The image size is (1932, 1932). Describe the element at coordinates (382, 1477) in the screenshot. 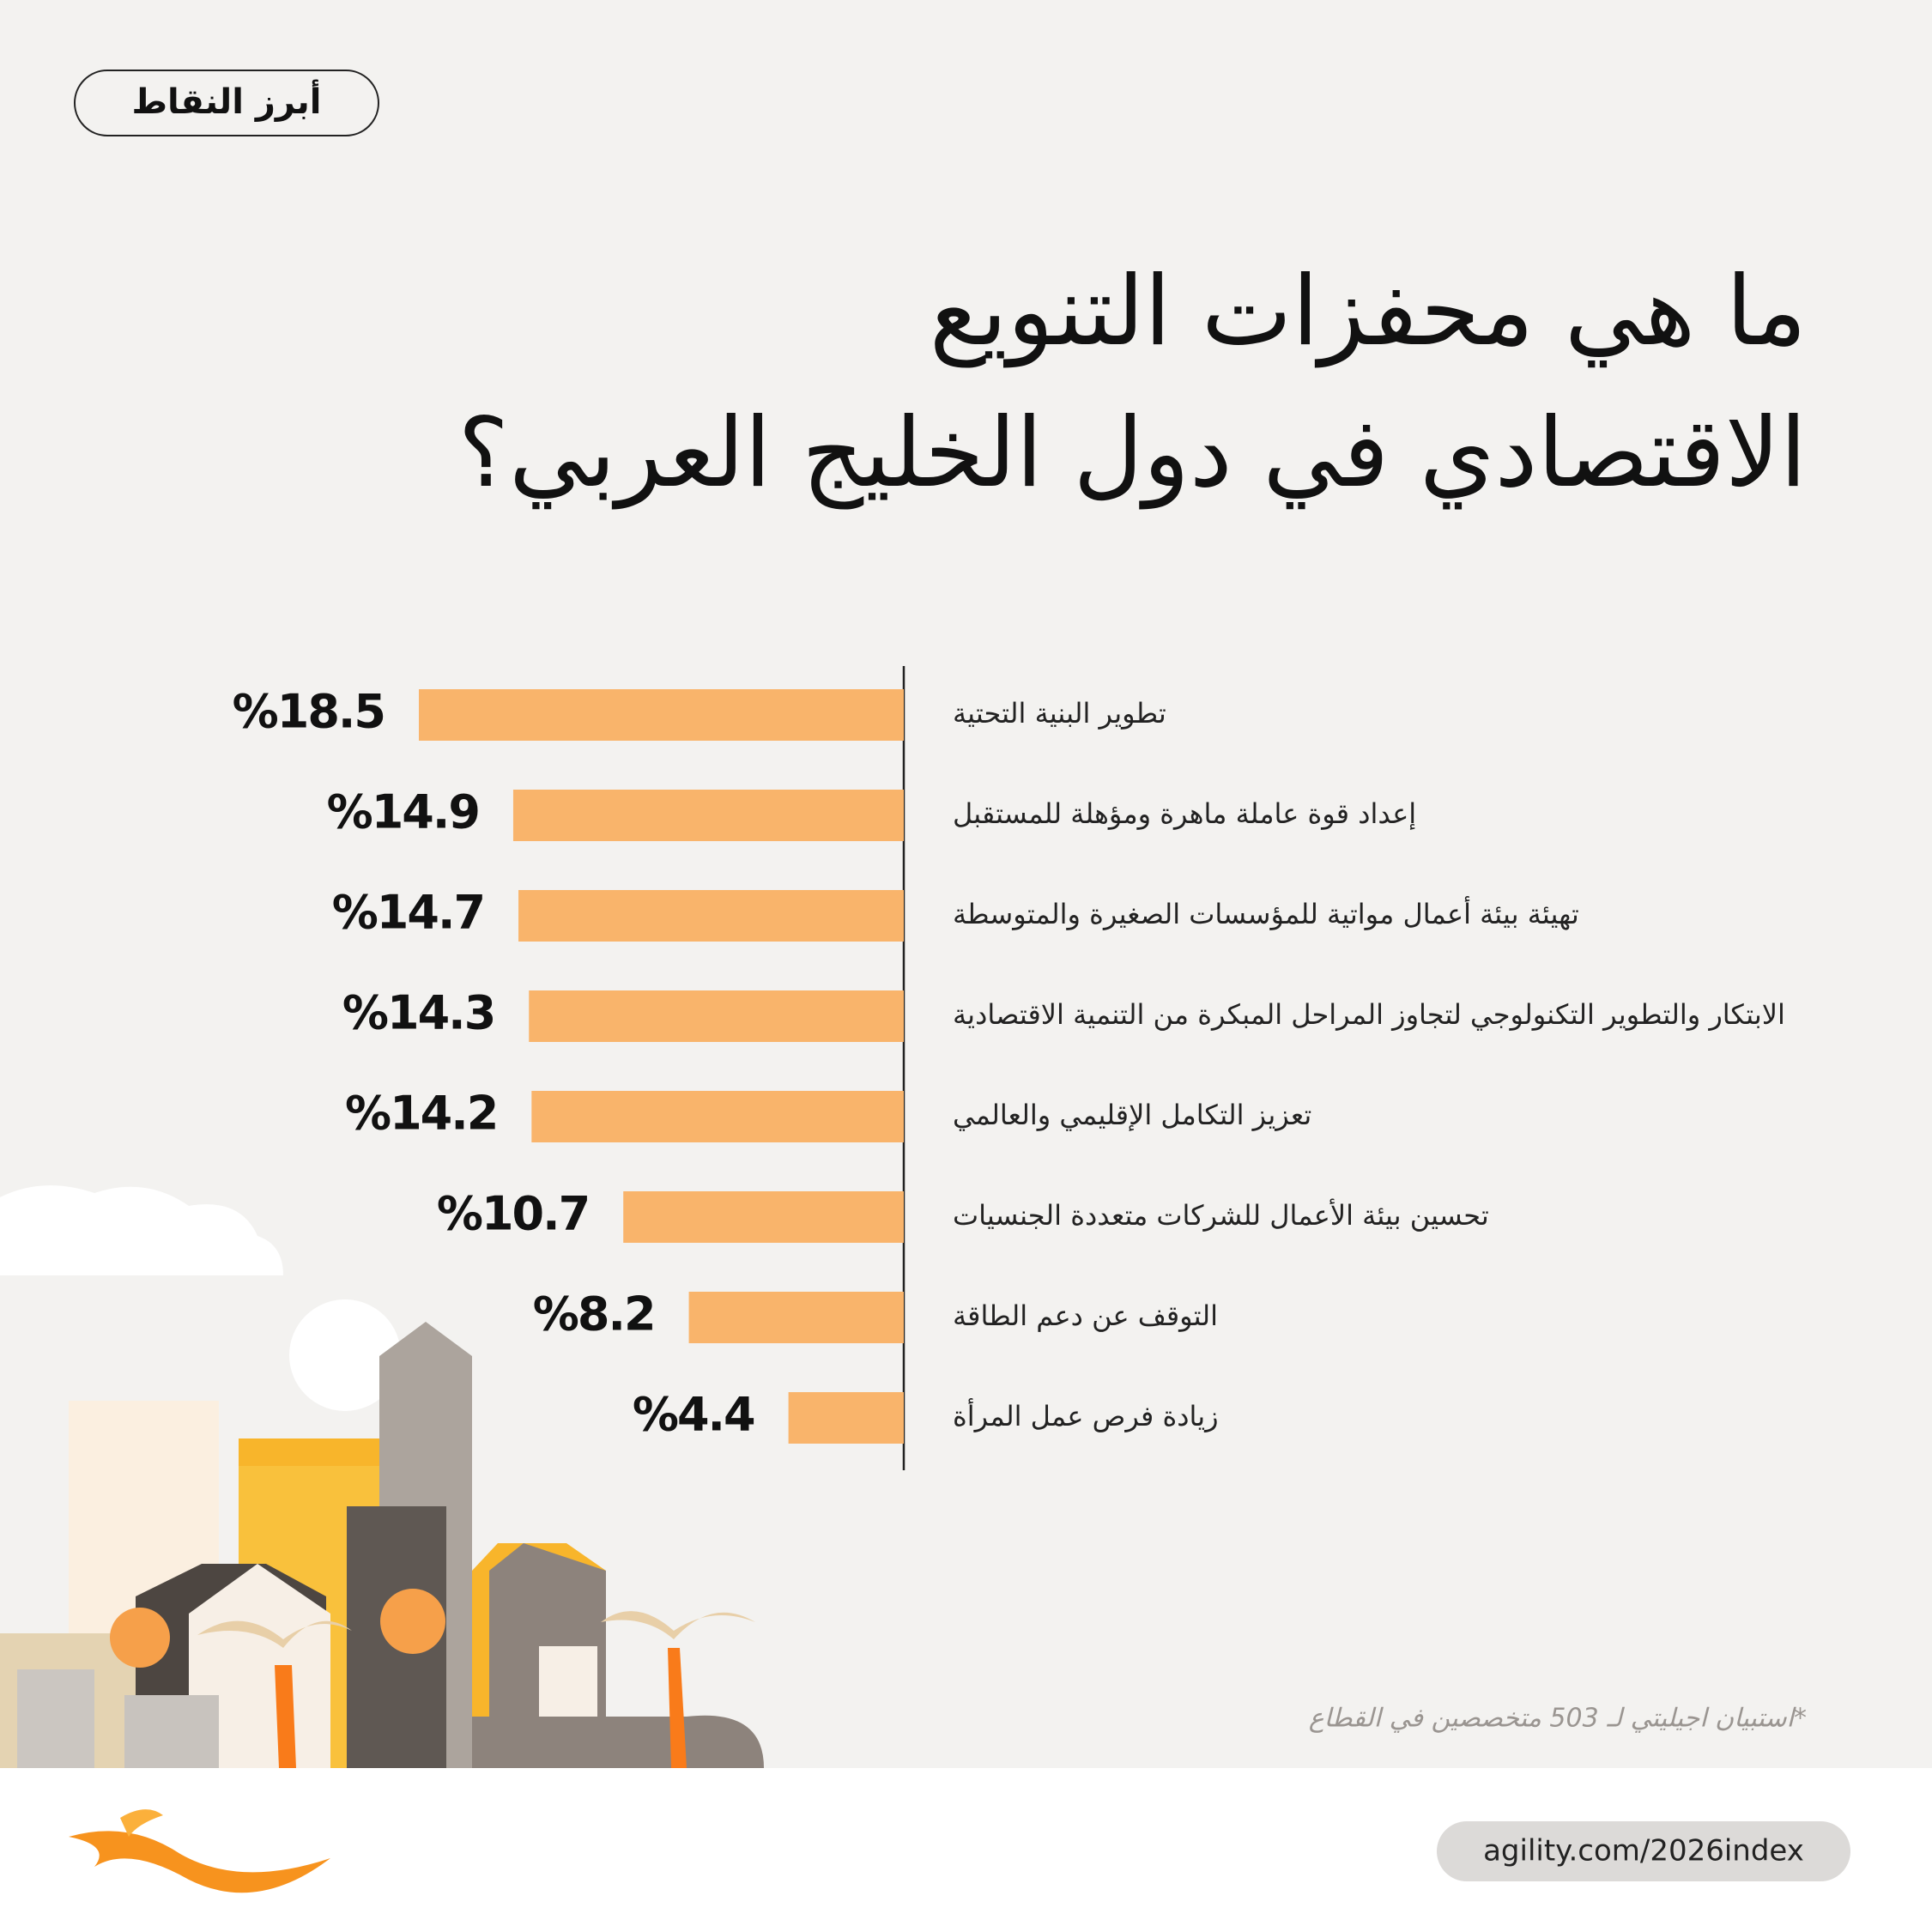

I see `city-illustration` at that location.